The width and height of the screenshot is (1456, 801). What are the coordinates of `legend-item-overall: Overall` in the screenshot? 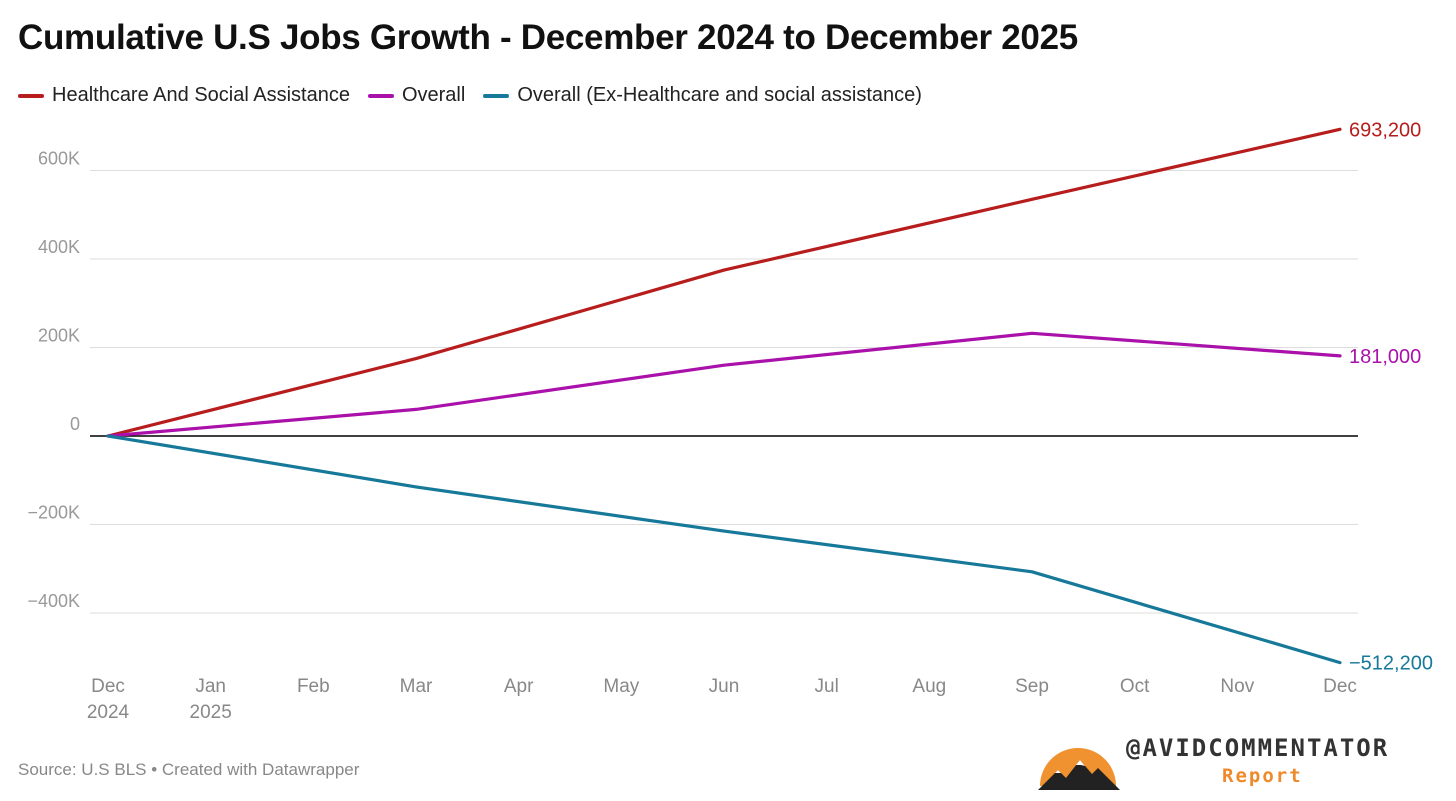 It's located at (416, 95).